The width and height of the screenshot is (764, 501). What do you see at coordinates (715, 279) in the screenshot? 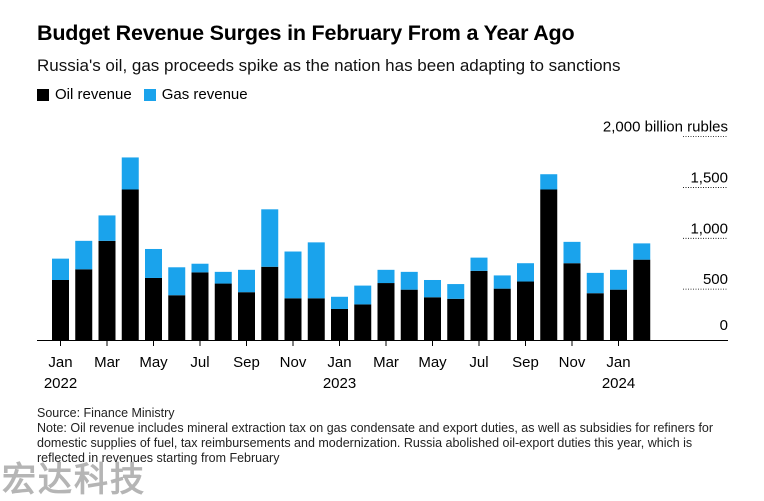
I see `y-tick-label: 500` at bounding box center [715, 279].